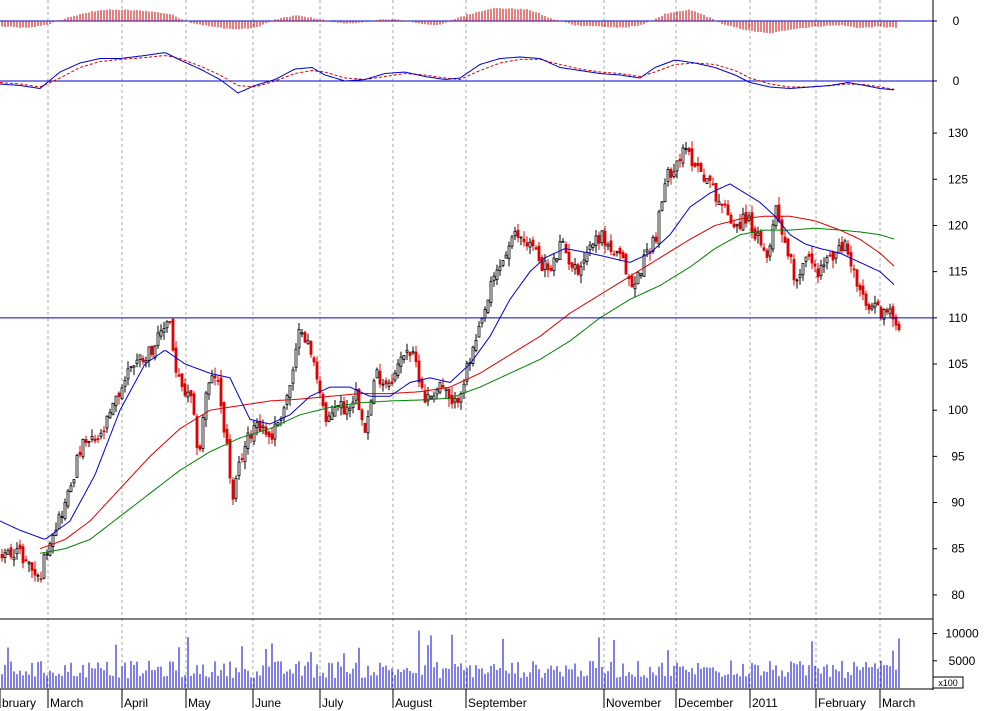 This screenshot has width=991, height=711. What do you see at coordinates (958, 364) in the screenshot?
I see `price-tick-label: 105` at bounding box center [958, 364].